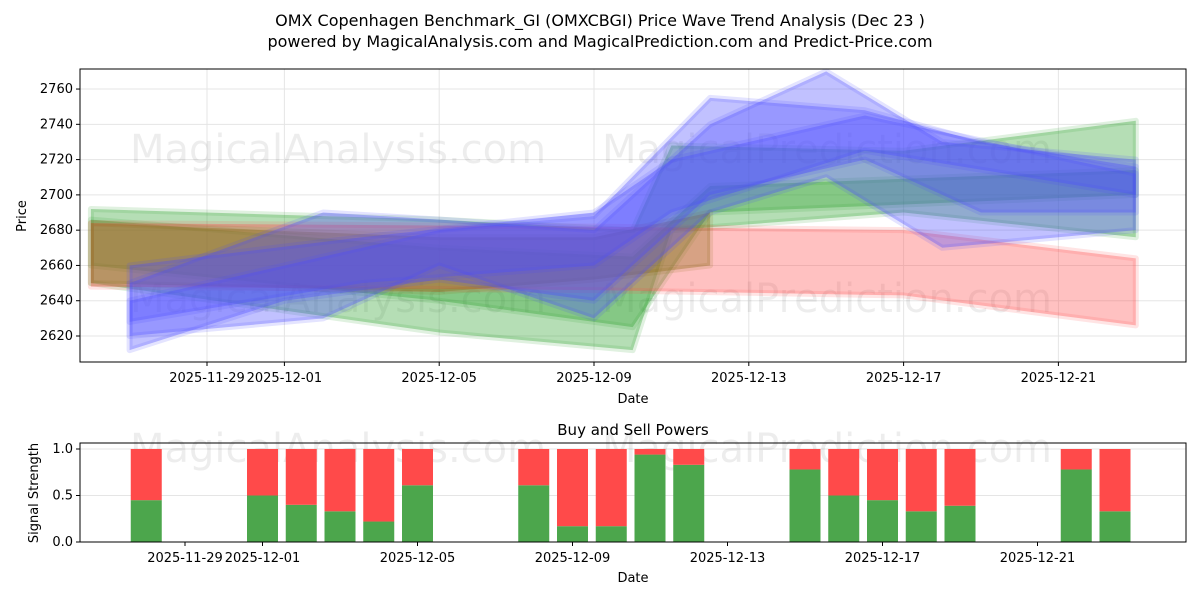 The width and height of the screenshot is (1200, 600). I want to click on y-tick-label: 2740, so click(56, 124).